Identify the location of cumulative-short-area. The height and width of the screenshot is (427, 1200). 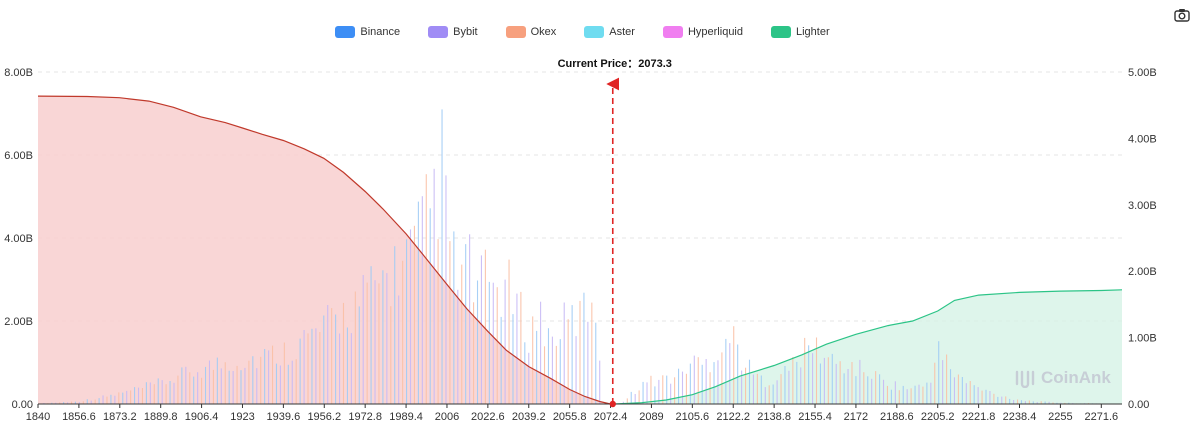
(868, 346).